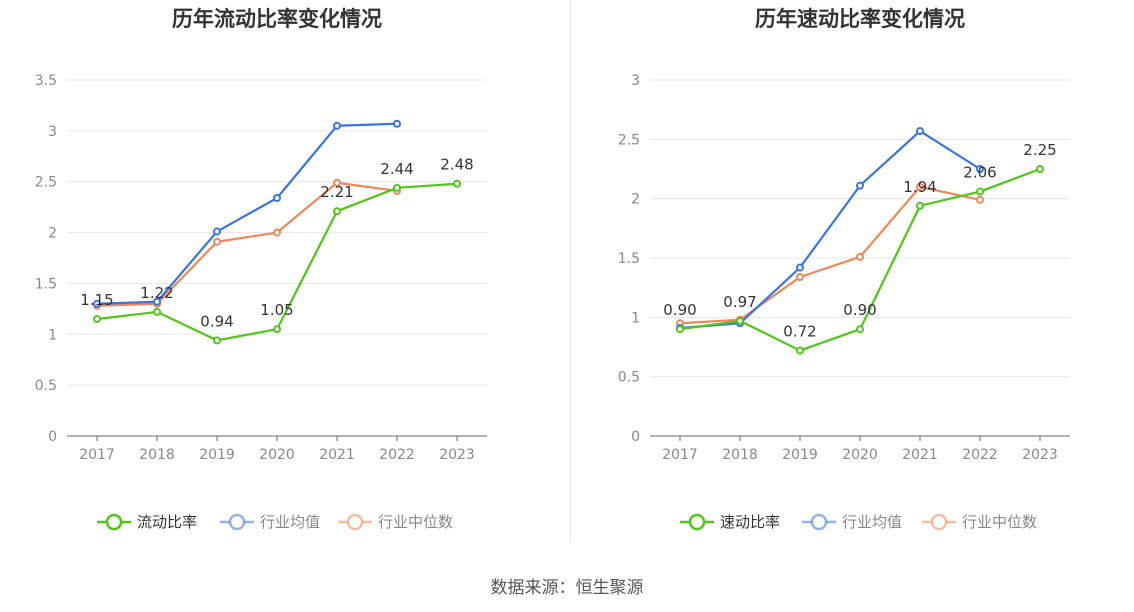 The width and height of the screenshot is (1134, 612). Describe the element at coordinates (860, 19) in the screenshot. I see `chart-title: 历年速动比率变化情况` at that location.